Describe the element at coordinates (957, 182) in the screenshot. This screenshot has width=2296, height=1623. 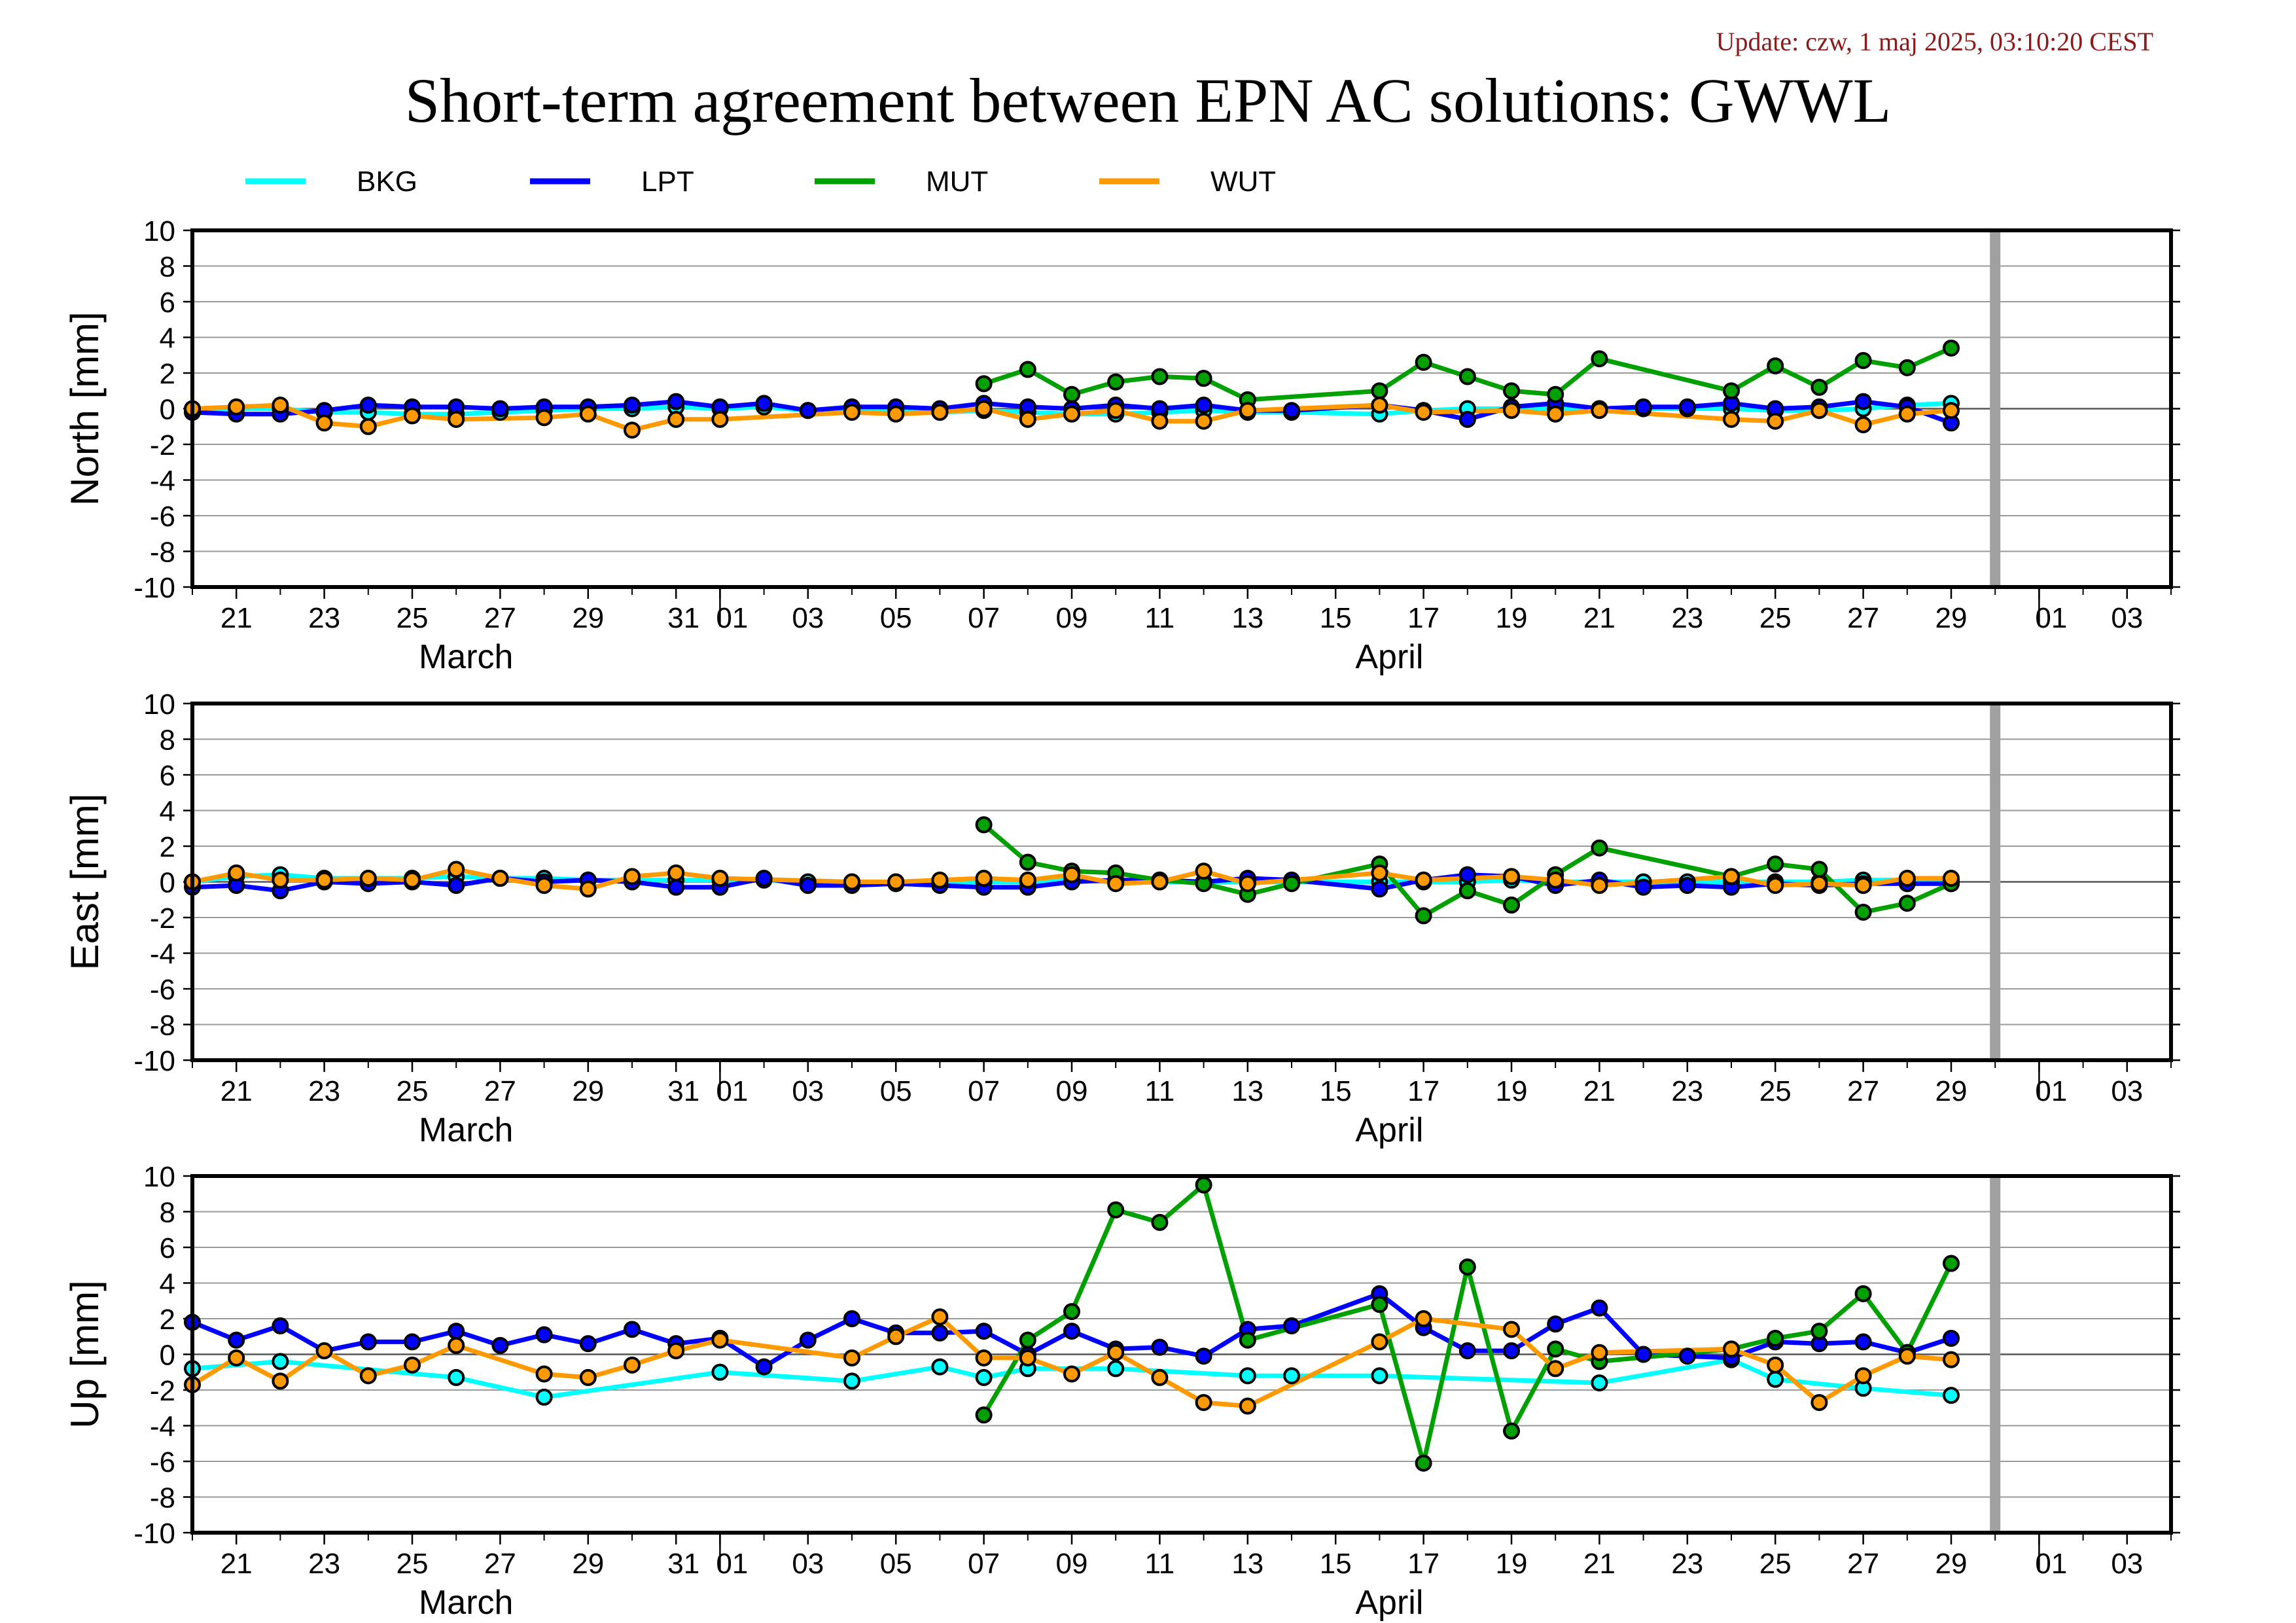
I see `legend-label: MUT` at that location.